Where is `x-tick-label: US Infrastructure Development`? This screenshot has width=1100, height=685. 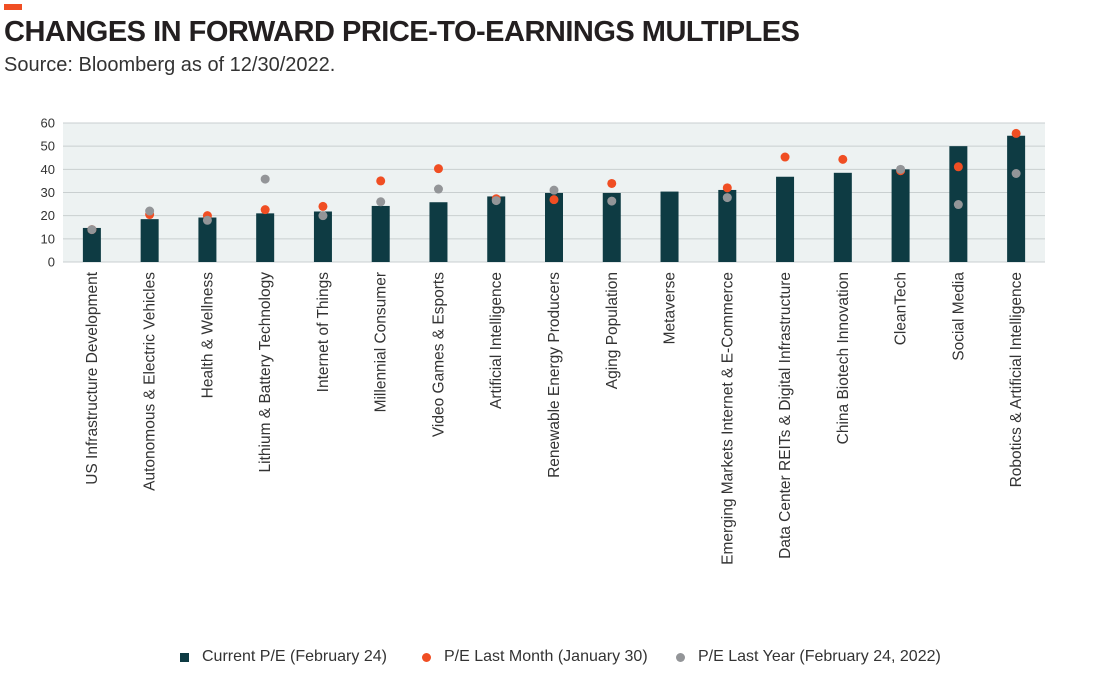
x-tick-label: US Infrastructure Development is located at coordinates (92, 377).